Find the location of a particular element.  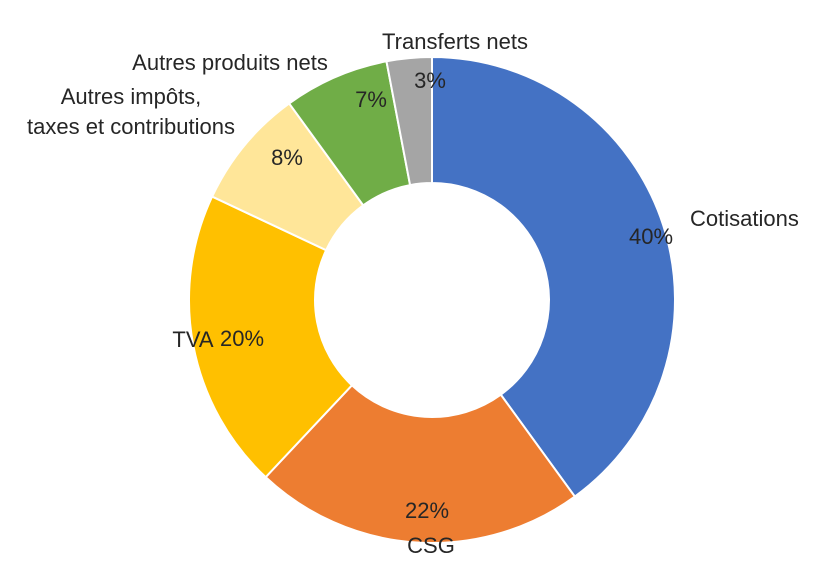

category-label-autres-produits-nets: Autres produits nets is located at coordinates (230, 62).